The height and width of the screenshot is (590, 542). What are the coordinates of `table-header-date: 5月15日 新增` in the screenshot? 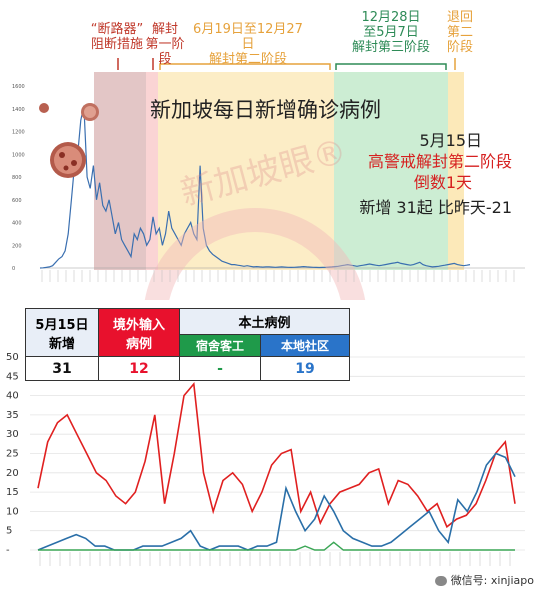 It's located at (62, 332).